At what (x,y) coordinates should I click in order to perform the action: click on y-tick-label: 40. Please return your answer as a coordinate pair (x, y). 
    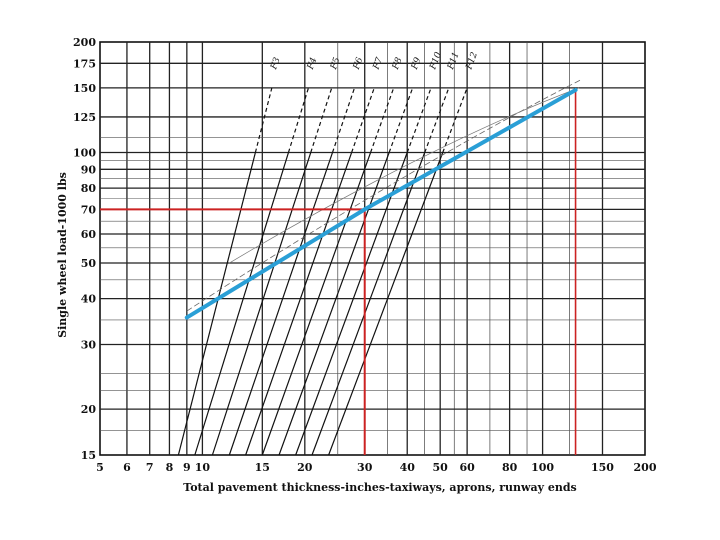
    Looking at the image, I should click on (89, 299).